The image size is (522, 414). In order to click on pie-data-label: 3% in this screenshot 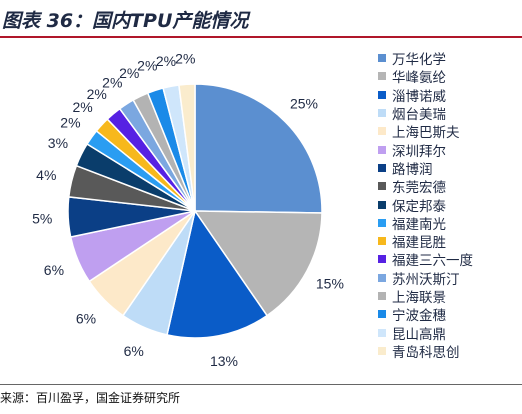, I will do `click(58, 143)`.